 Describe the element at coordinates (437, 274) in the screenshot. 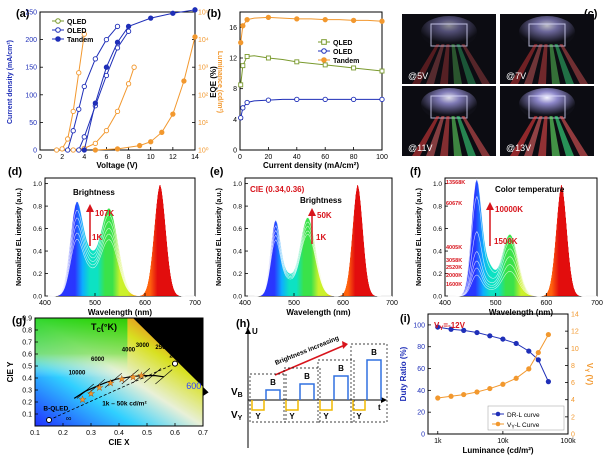

I see `y-tick-label: 0.2` at that location.